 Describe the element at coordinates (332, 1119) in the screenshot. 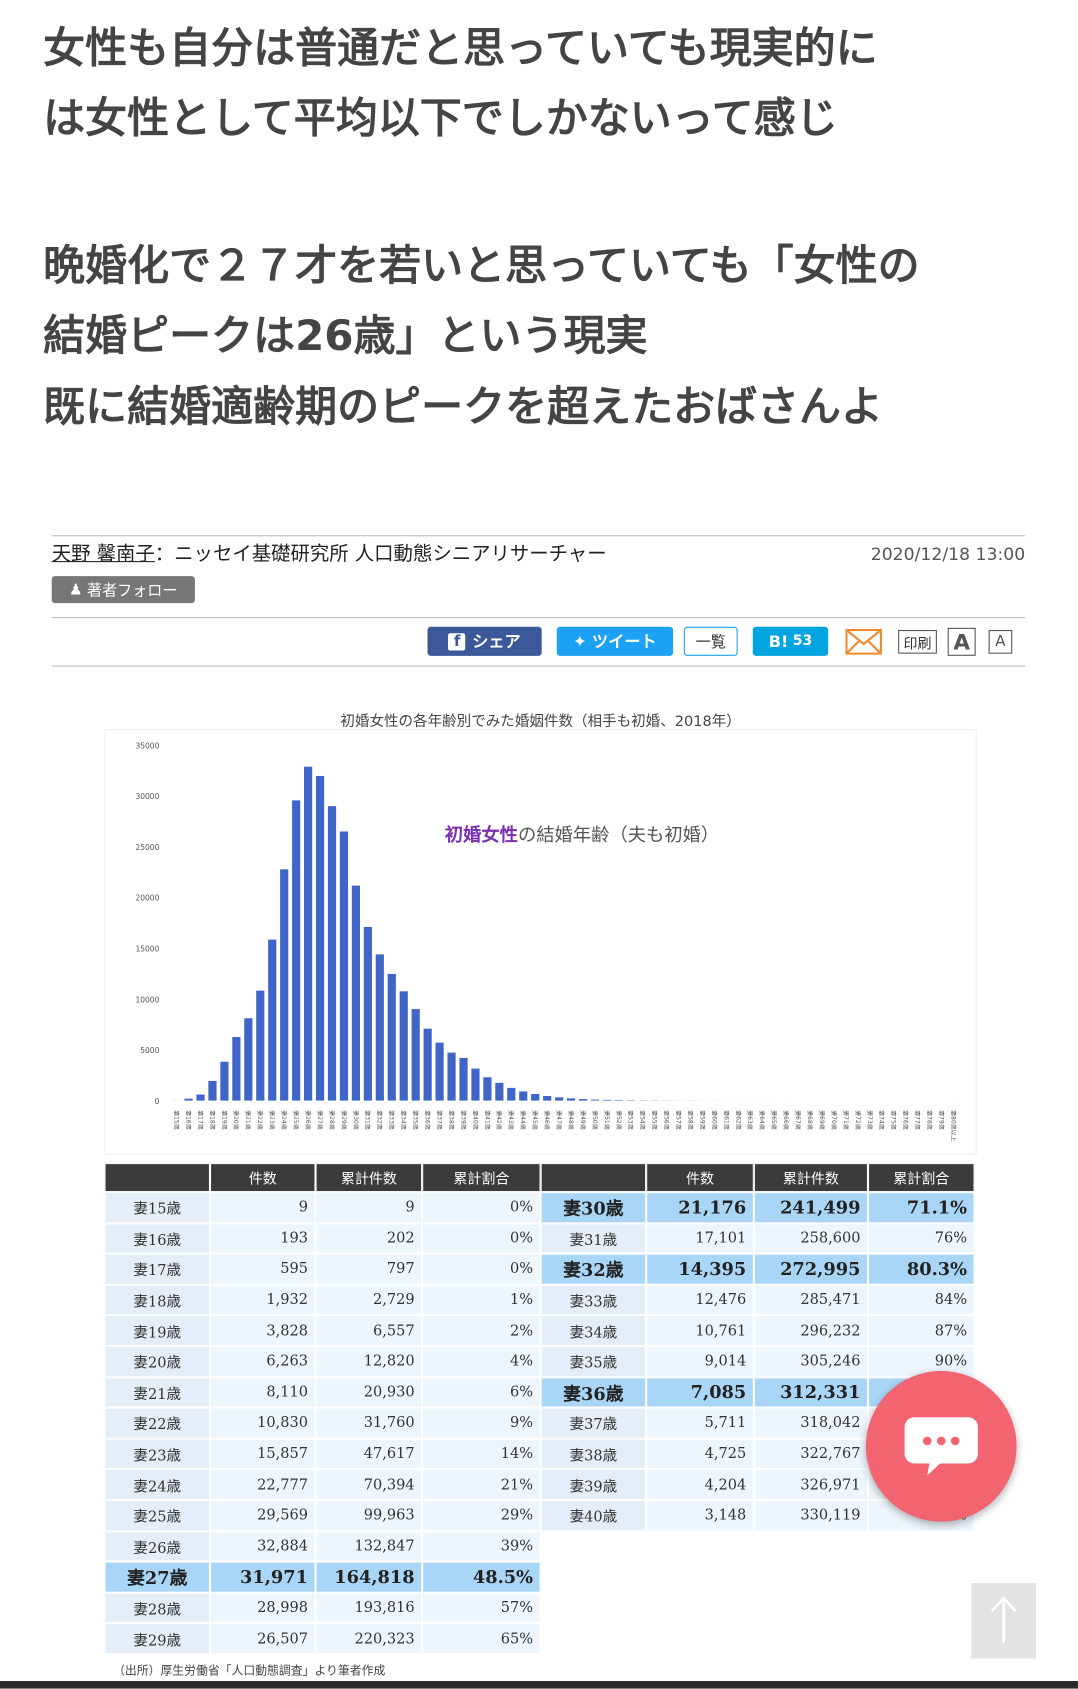

I see `x-tick-label: 妻28歳` at that location.